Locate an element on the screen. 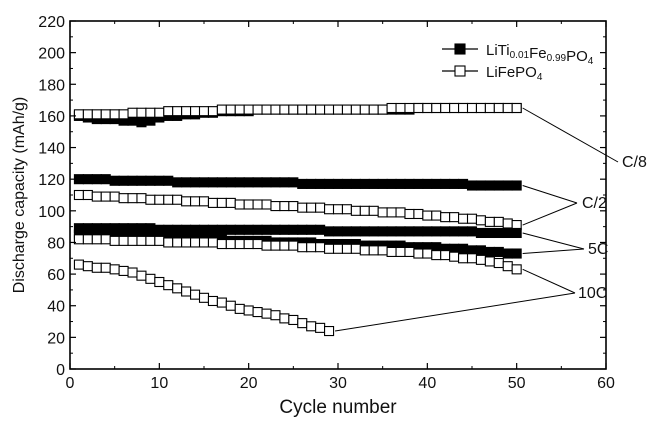  y-tick-label: 120 is located at coordinates (51, 180).